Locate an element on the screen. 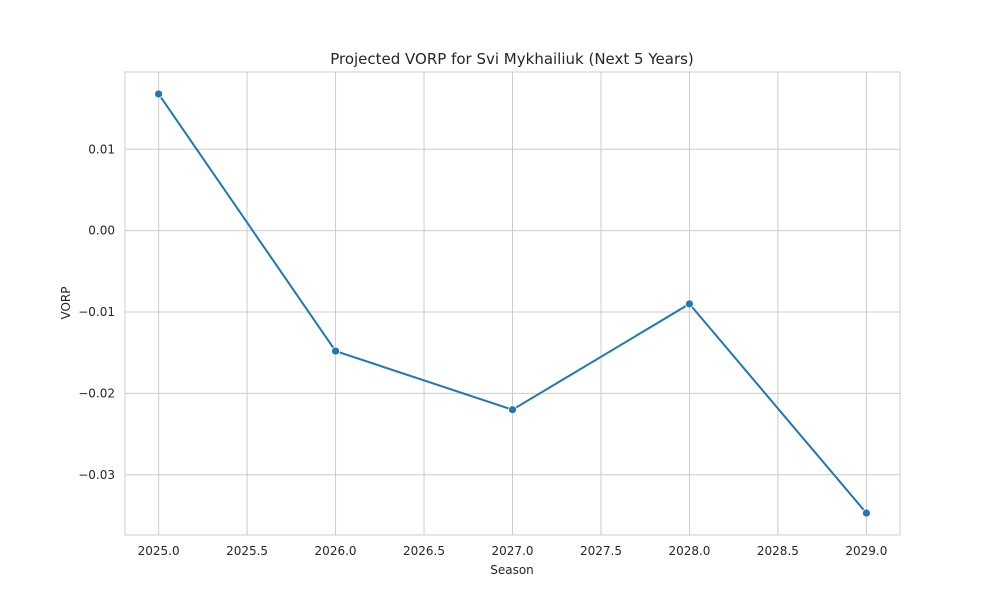 The width and height of the screenshot is (1000, 600). y-tick-label: −0.02 is located at coordinates (96, 393).